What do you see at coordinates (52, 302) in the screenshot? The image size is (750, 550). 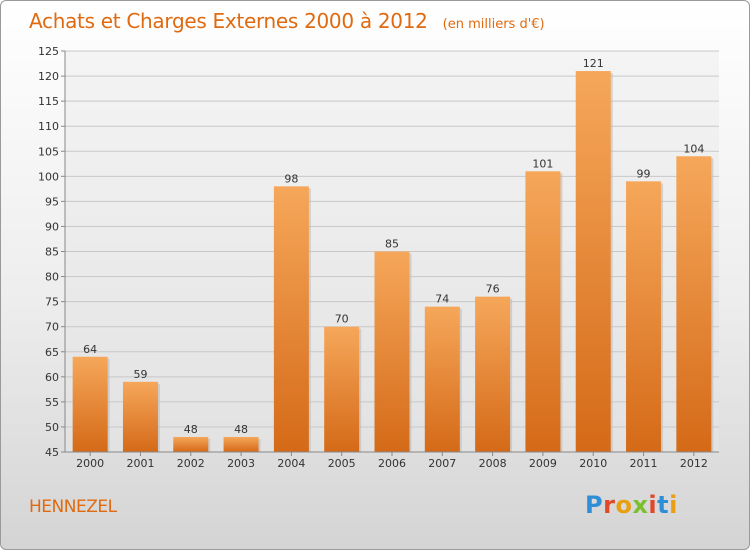 I see `y-tick-label: 75` at bounding box center [52, 302].